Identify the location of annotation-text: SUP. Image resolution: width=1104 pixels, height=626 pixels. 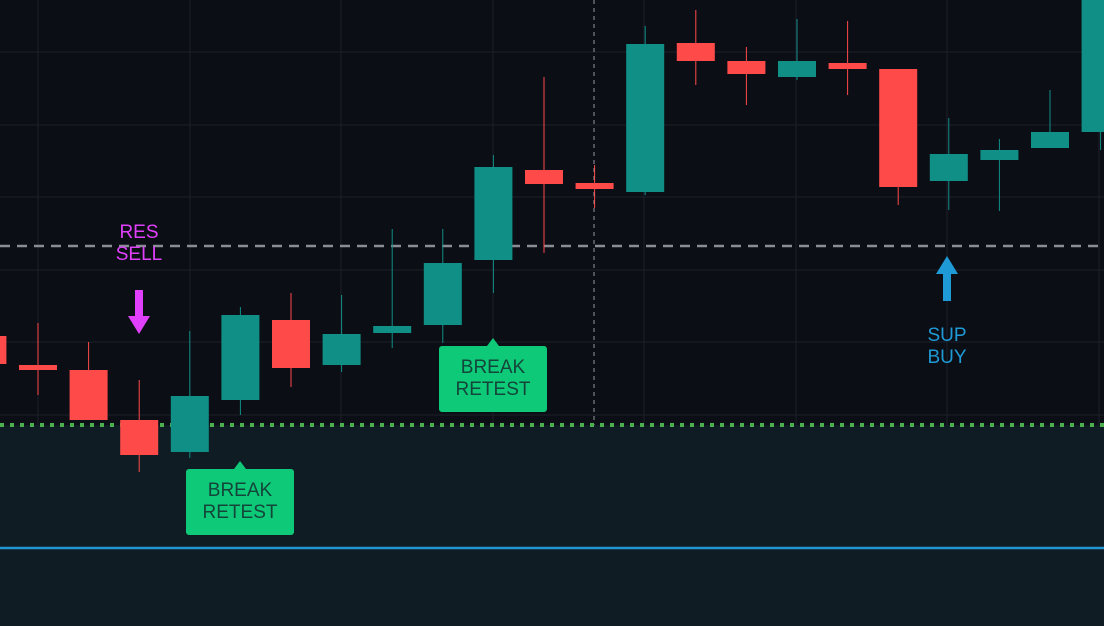
(946, 335).